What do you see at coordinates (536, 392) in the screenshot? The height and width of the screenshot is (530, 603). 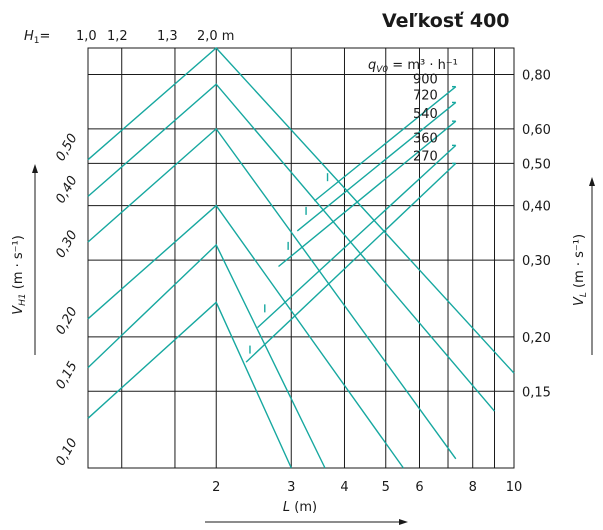 I see `y-right-tick-label: 0,15` at bounding box center [536, 392].